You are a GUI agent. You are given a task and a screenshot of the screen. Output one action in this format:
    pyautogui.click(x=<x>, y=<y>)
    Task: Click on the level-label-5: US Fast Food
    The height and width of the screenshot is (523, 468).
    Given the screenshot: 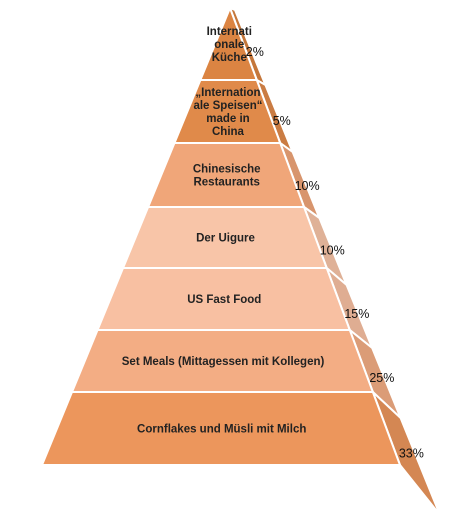 What is the action you would take?
    pyautogui.click(x=224, y=300)
    